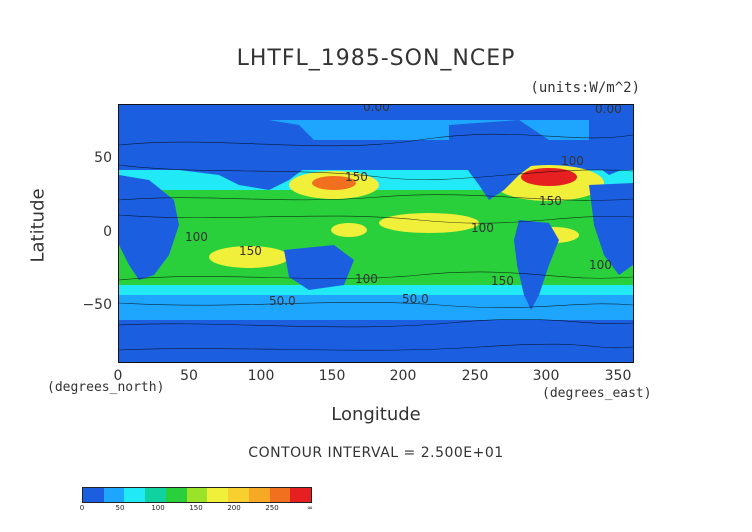 The height and width of the screenshot is (532, 752). What do you see at coordinates (261, 376) in the screenshot?
I see `x-tick-label: 100` at bounding box center [261, 376].